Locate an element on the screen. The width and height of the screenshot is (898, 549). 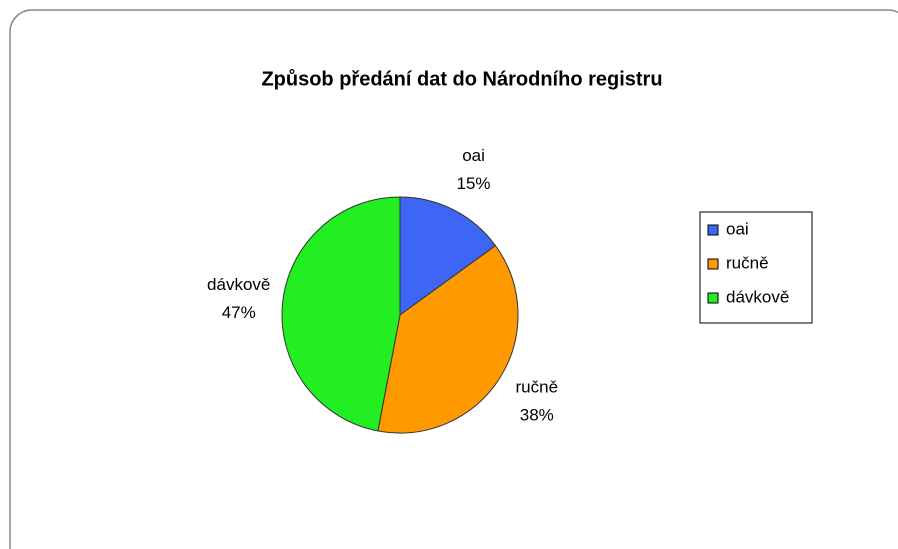
slice-value-label: 15% is located at coordinates (474, 183).